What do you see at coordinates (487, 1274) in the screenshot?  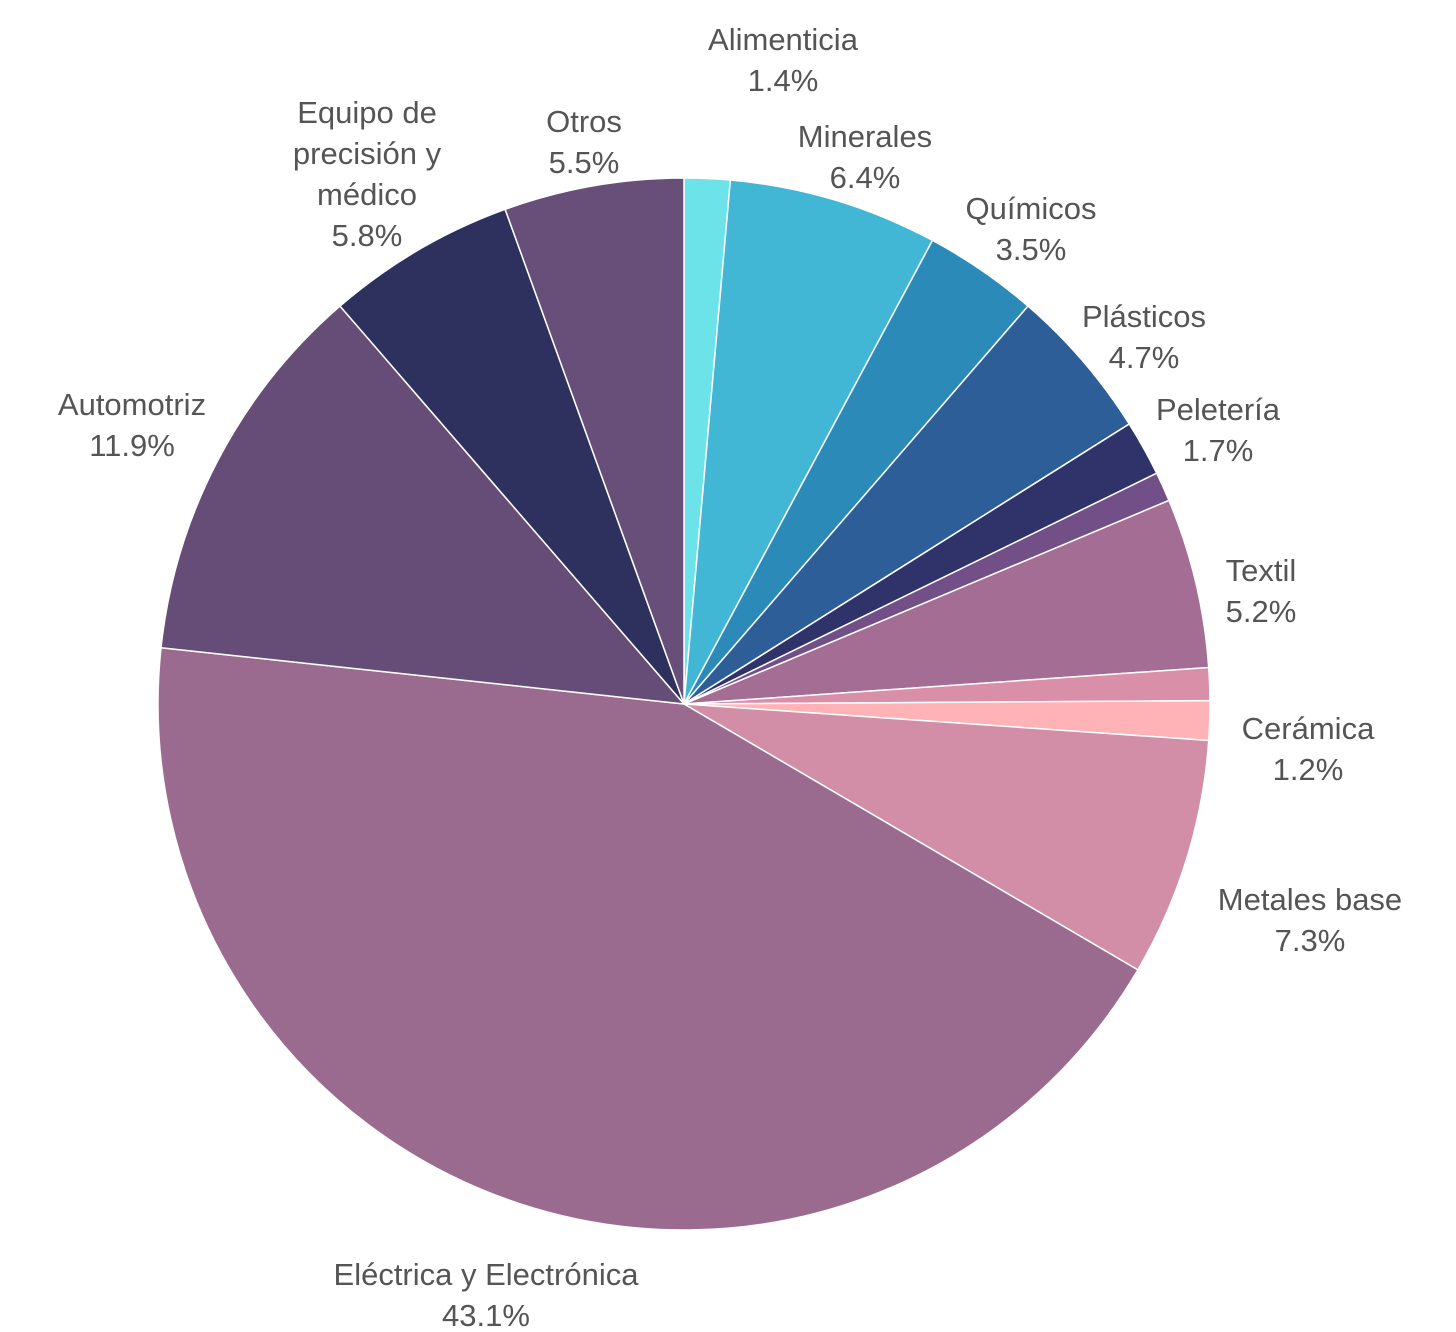 I see `slice-name-label-electrica-y-electronica: Eléctrica y Electrónica` at bounding box center [487, 1274].